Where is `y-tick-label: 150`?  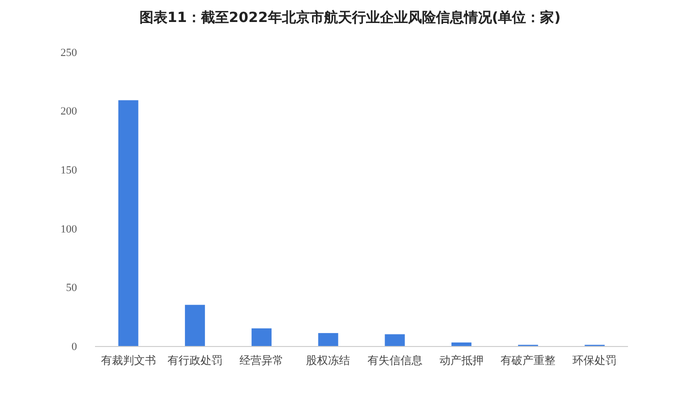 y-tick-label: 150 is located at coordinates (69, 170).